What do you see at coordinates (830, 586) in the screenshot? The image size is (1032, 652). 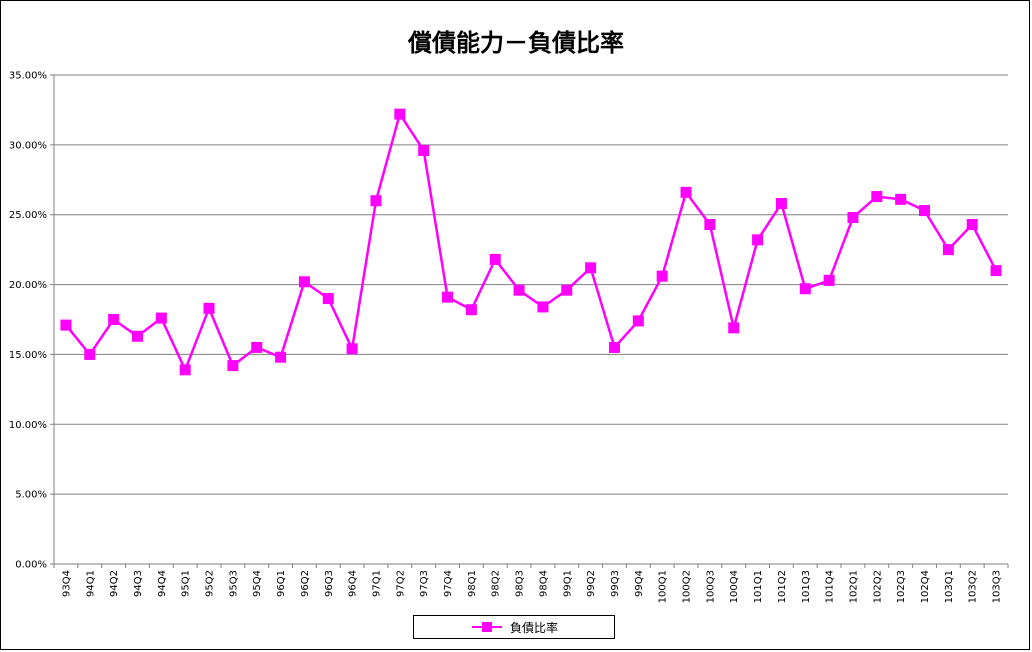 I see `x-tick-label: 101Q4` at bounding box center [830, 586].